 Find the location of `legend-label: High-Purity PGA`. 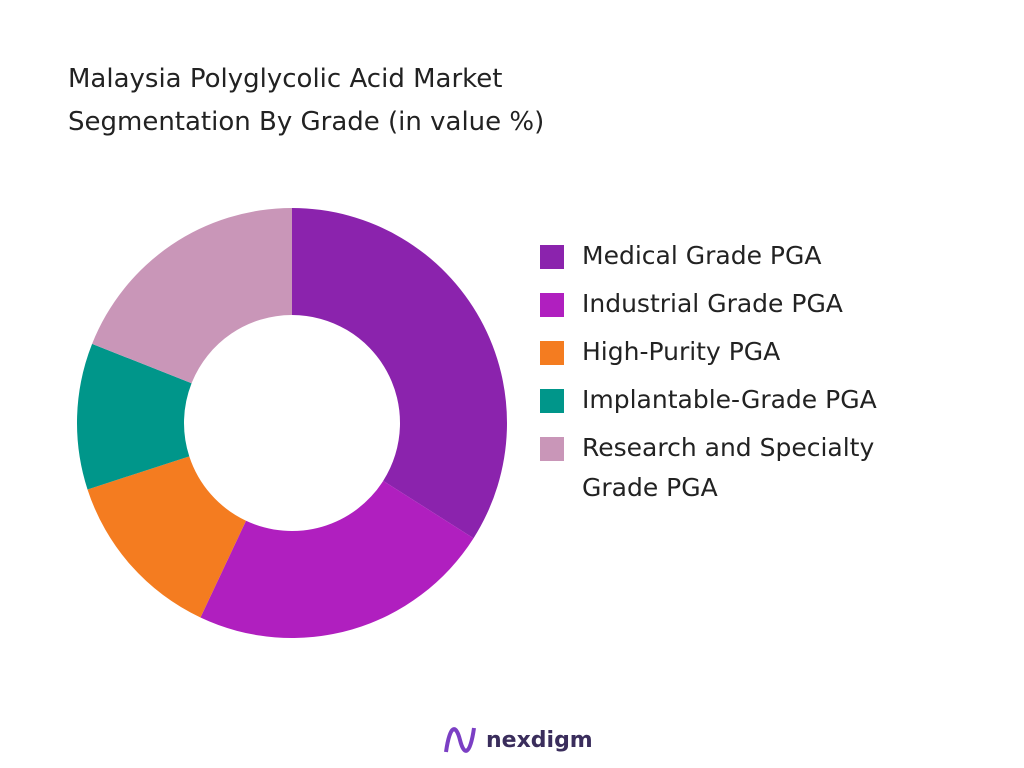

legend-label: High-Purity PGA is located at coordinates (681, 351).